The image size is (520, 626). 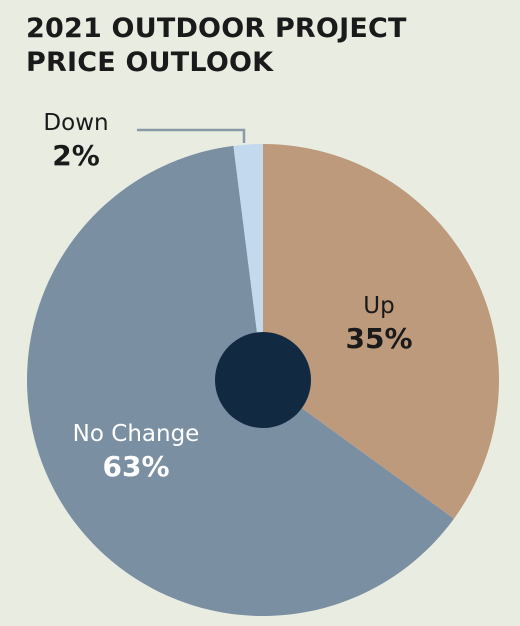 I want to click on slice-label-down: Down, so click(x=75, y=123).